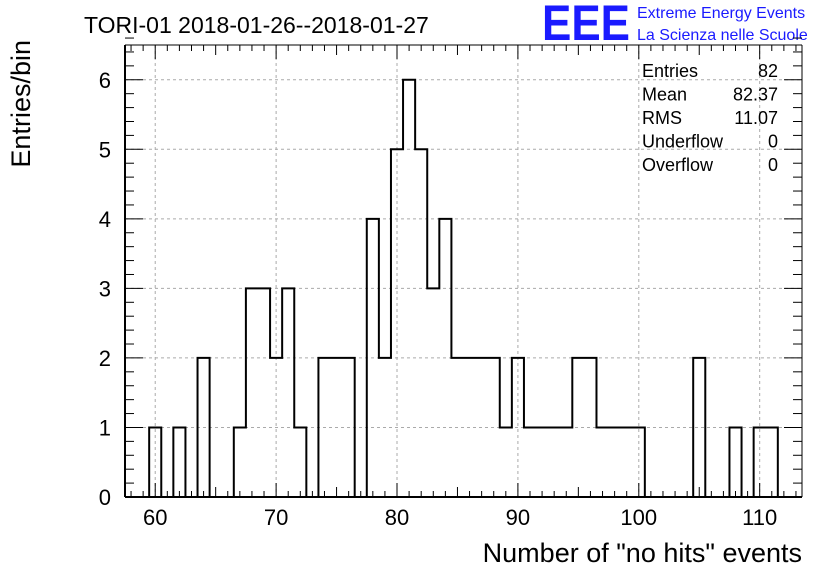 Image resolution: width=836 pixels, height=572 pixels. What do you see at coordinates (662, 118) in the screenshot?
I see `stats-label: RMS` at bounding box center [662, 118].